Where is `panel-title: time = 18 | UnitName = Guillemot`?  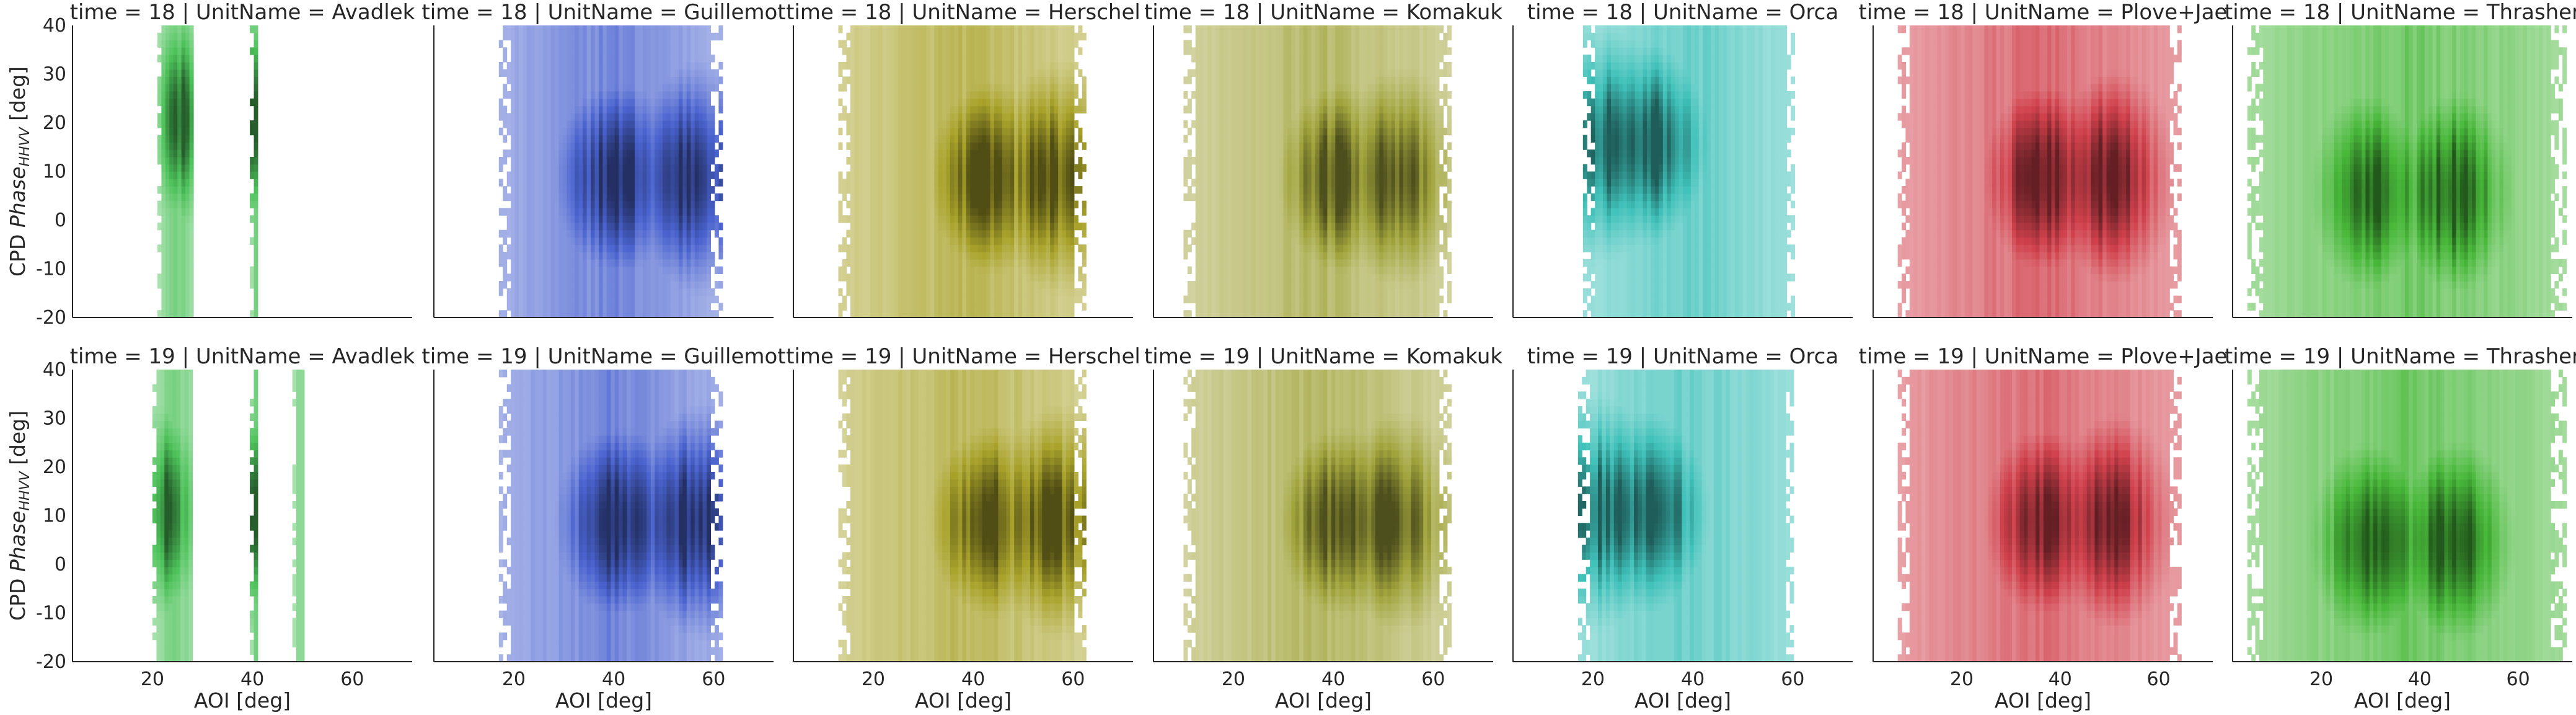 panel-title: time = 18 | UnitName = Guillemot is located at coordinates (603, 13).